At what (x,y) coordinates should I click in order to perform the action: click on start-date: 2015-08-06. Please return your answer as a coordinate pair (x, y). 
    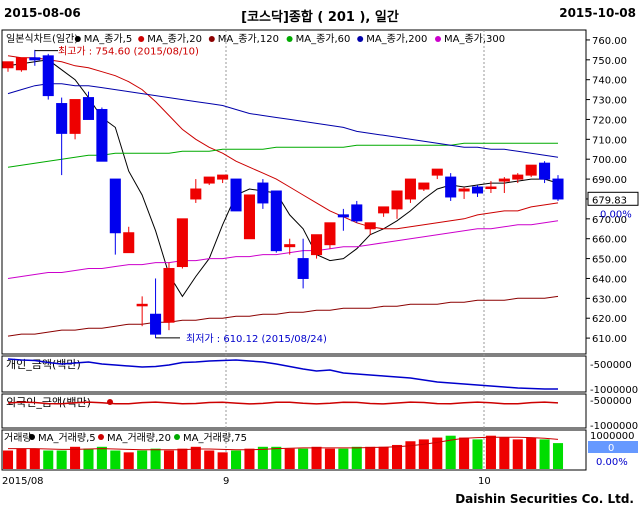
    Looking at the image, I should click on (42, 13).